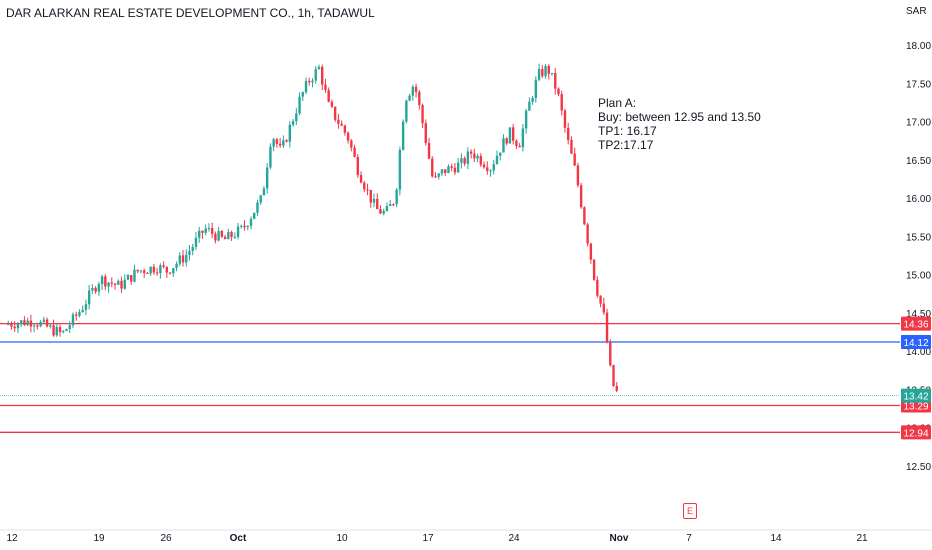 The width and height of the screenshot is (932, 550). I want to click on earnings-marker: E, so click(690, 511).